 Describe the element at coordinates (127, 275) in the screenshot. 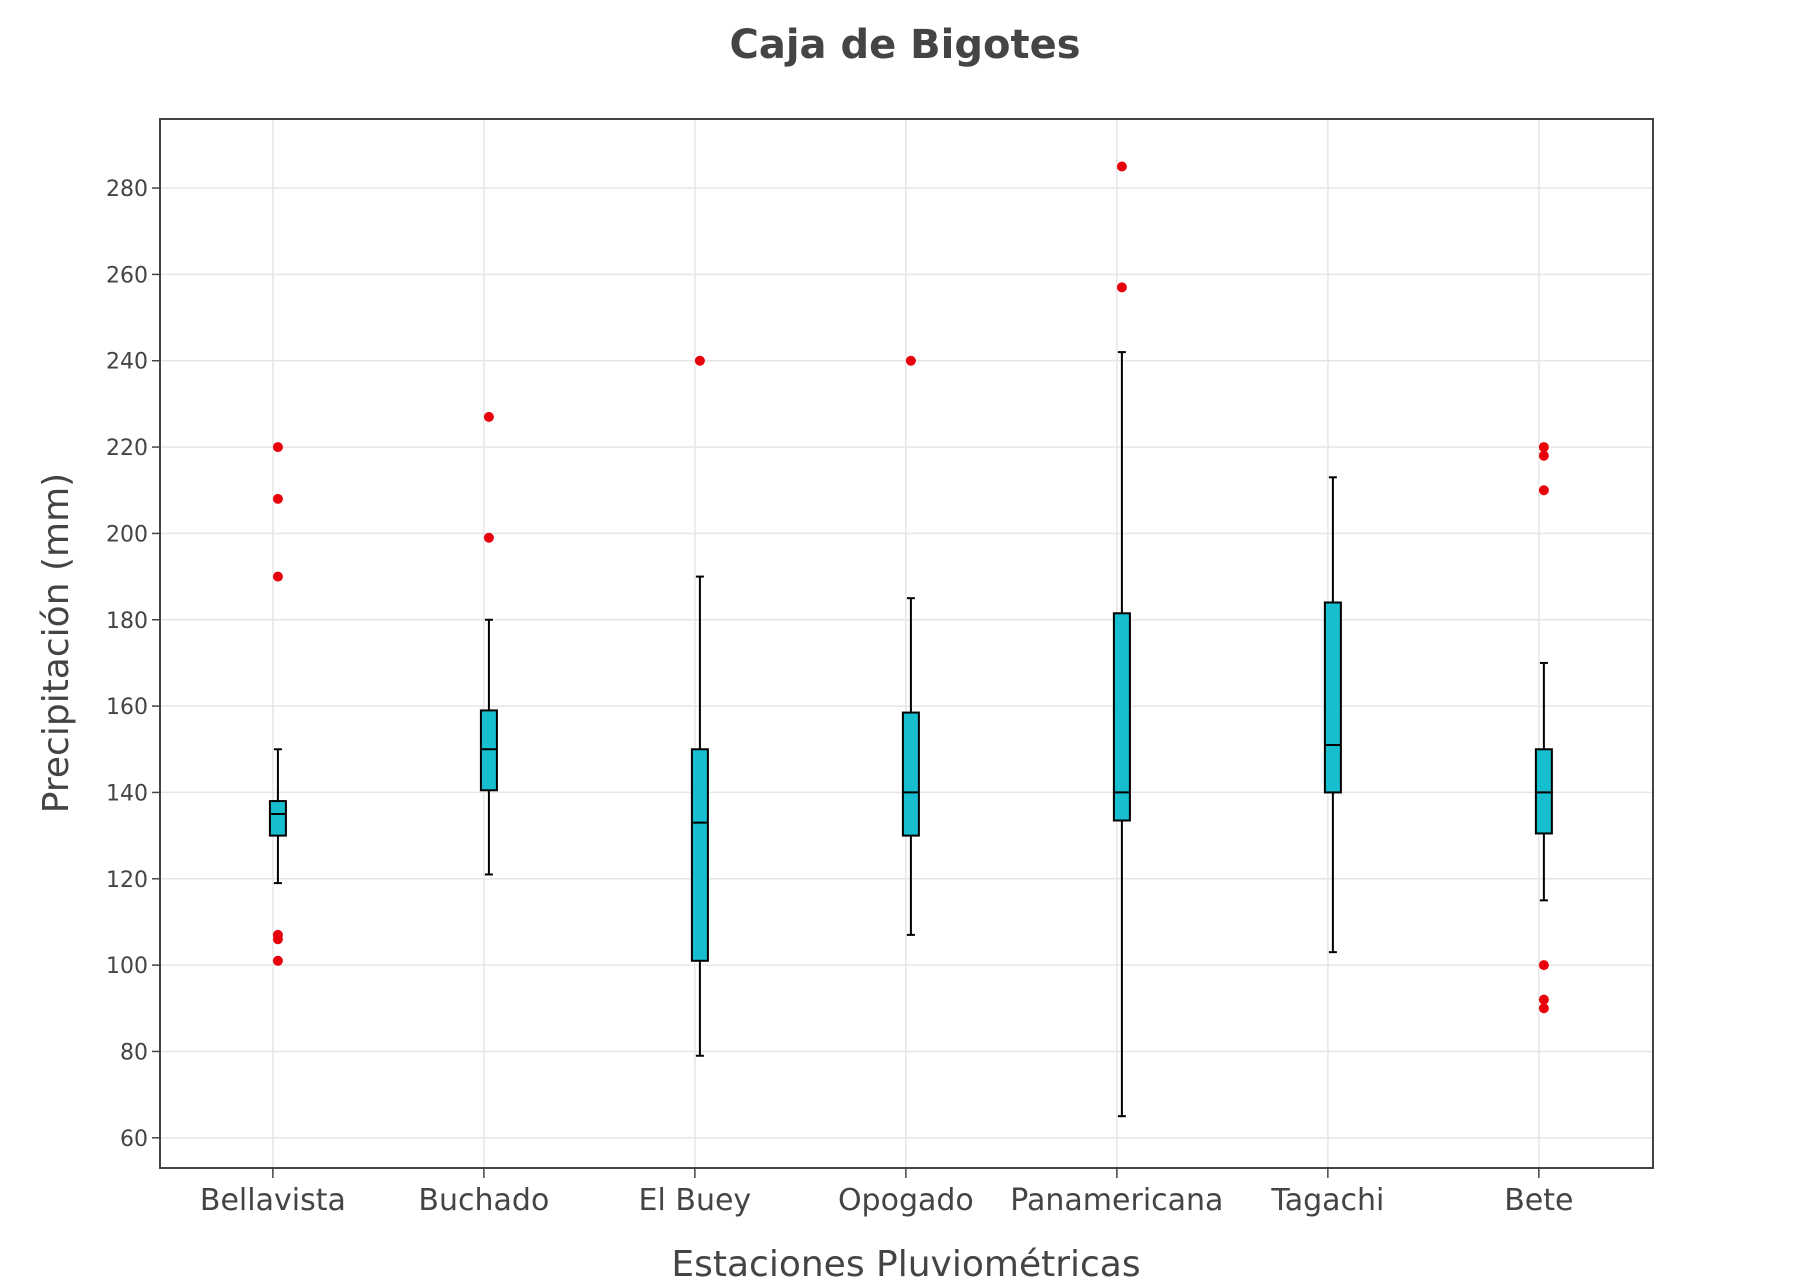

I see `y-tick-label: 260` at that location.